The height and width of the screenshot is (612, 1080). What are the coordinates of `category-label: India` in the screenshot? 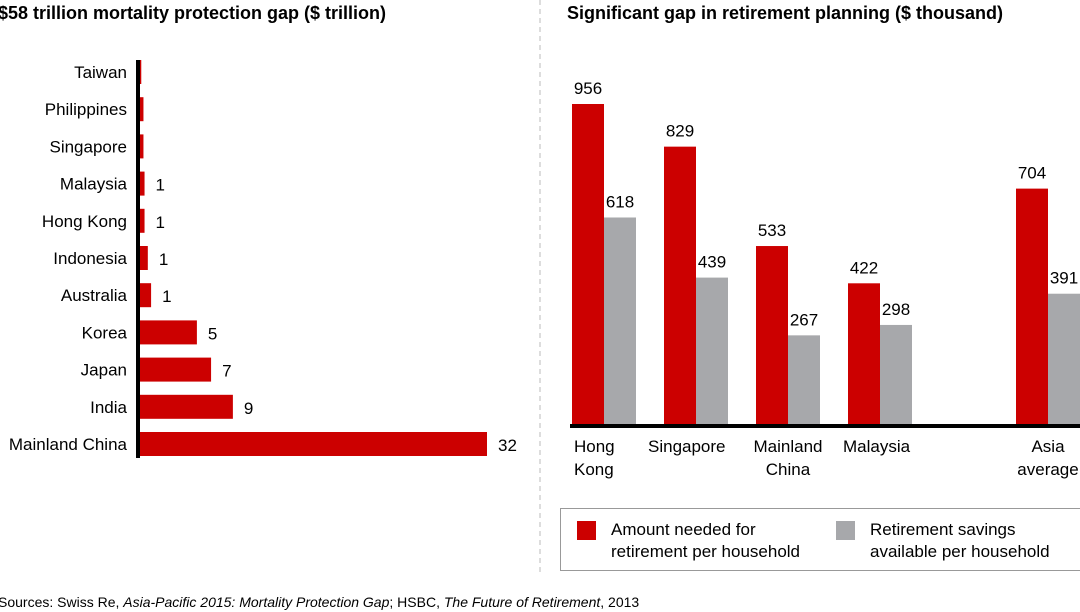 It's located at (108, 407).